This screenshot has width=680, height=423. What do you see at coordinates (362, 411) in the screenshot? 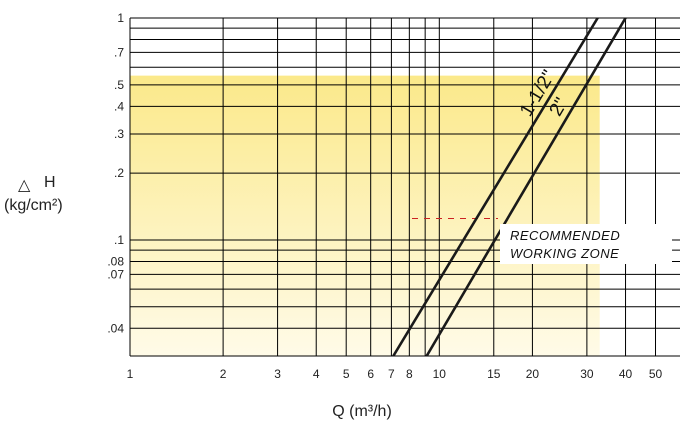
I see `x-axis-title: Q (m³/h)` at bounding box center [362, 411].